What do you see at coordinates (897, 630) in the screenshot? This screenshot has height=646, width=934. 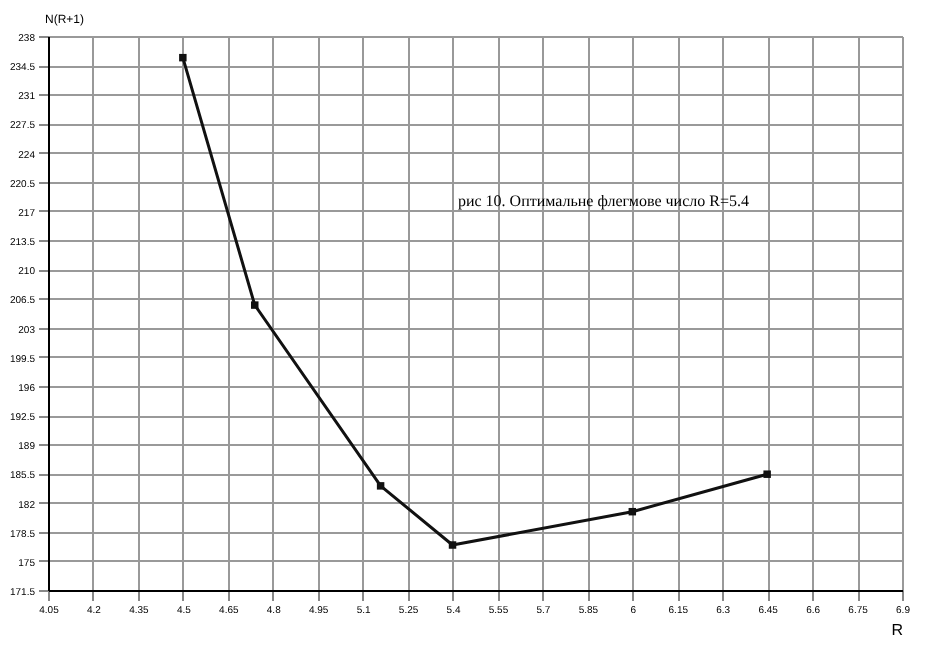 I see `x-axis-title: R` at bounding box center [897, 630].